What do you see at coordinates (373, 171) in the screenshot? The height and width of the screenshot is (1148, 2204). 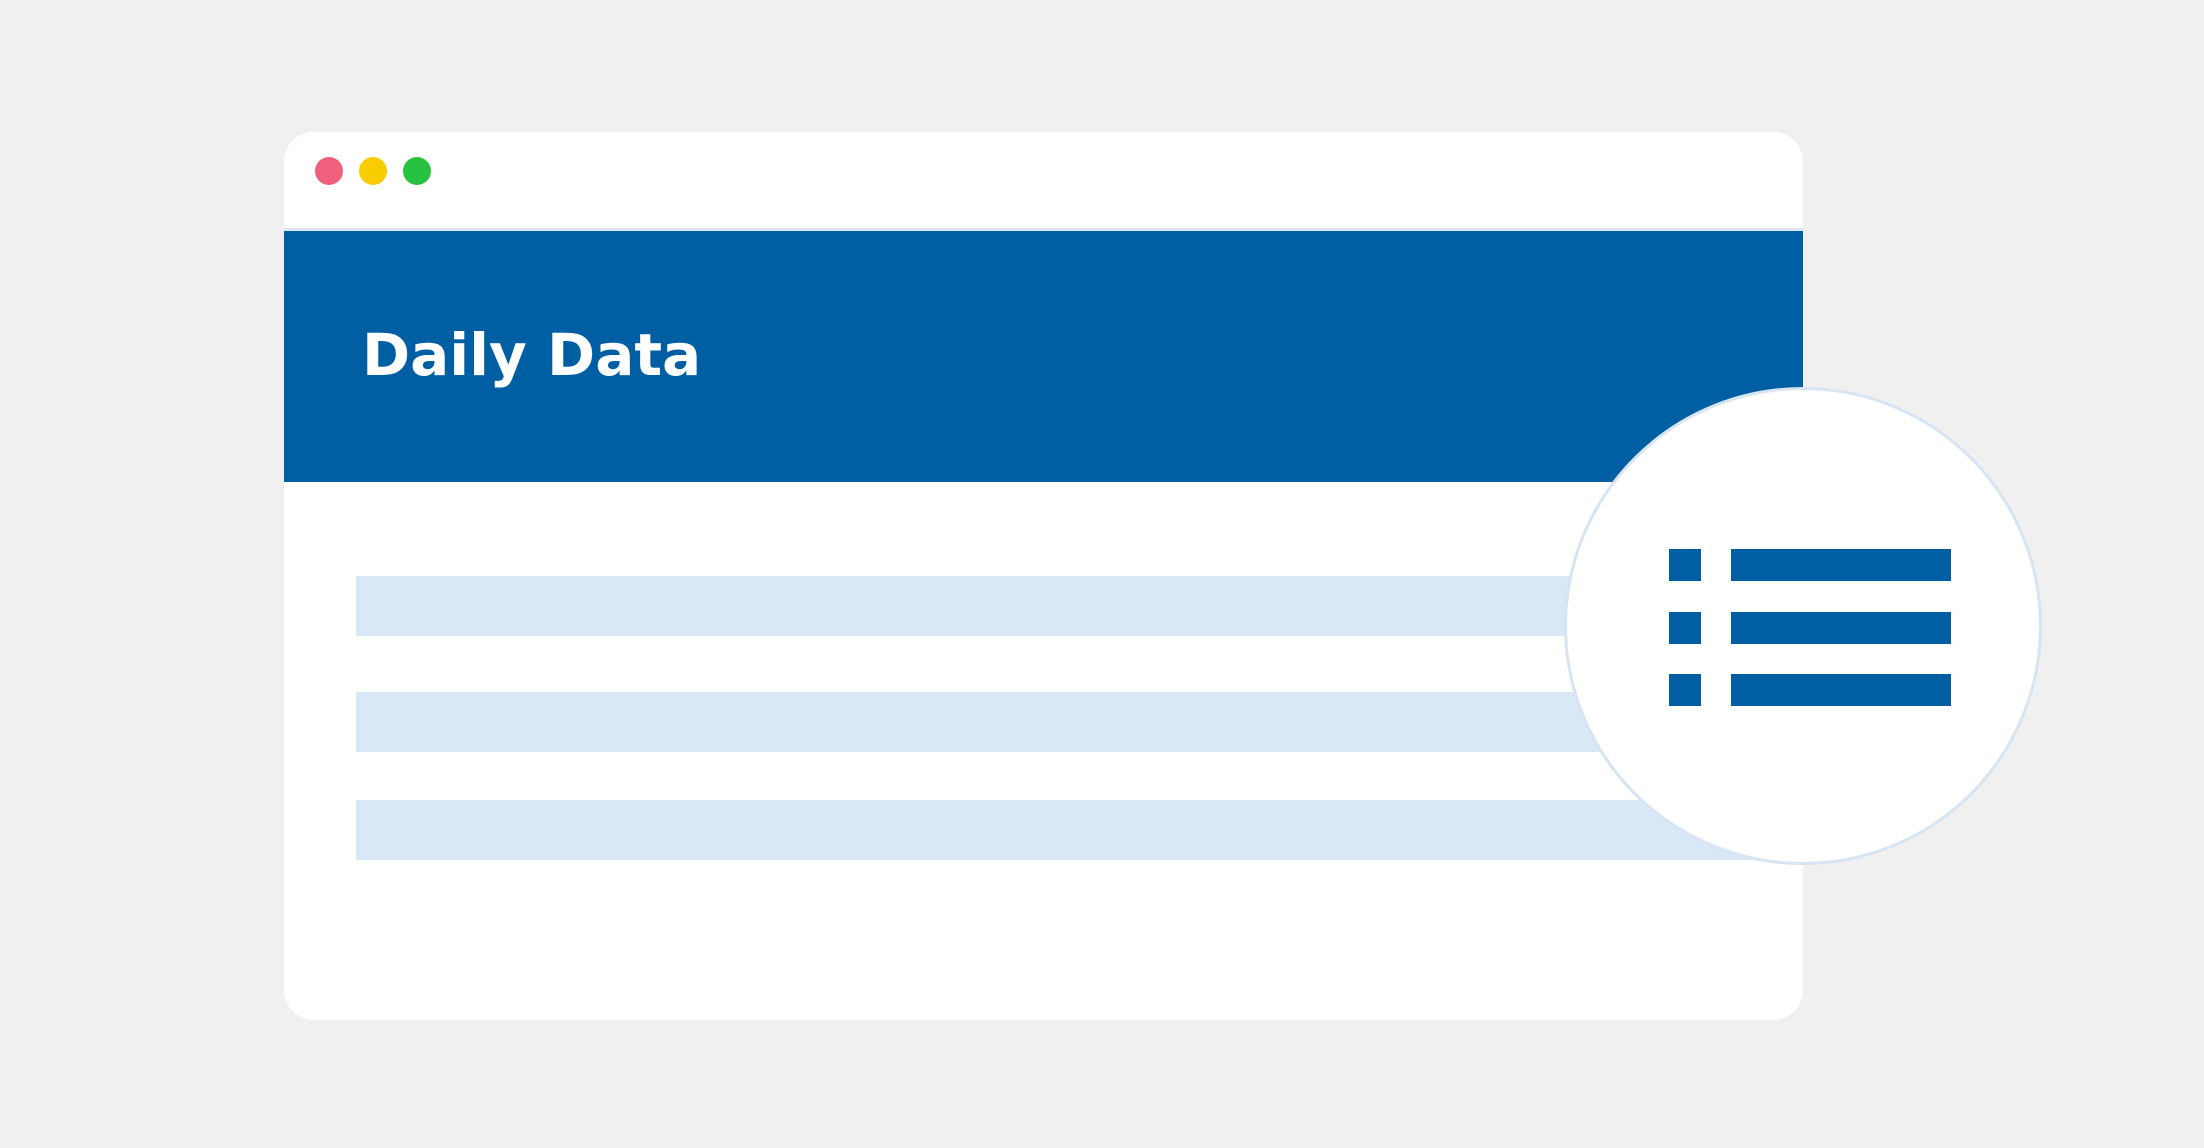 I see `minimize-window-button` at bounding box center [373, 171].